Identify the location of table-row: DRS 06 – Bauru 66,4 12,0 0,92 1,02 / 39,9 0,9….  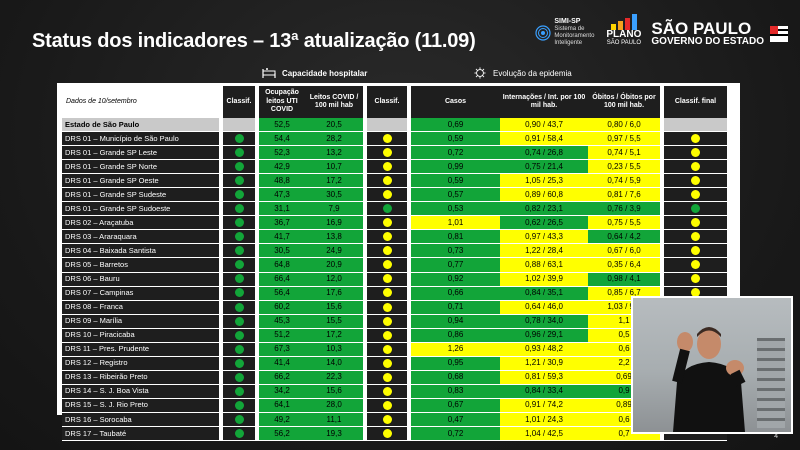
(394, 279).